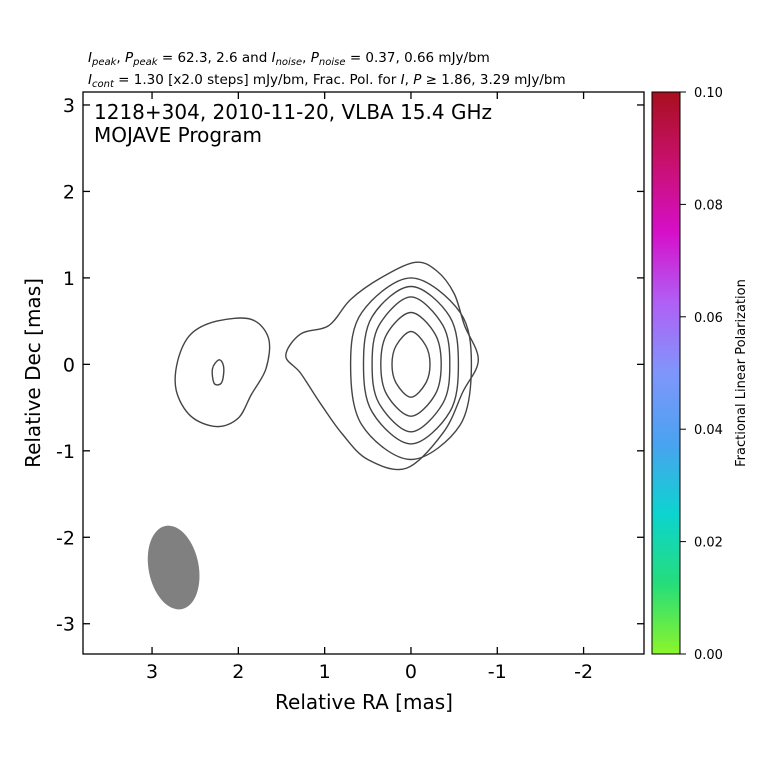 The width and height of the screenshot is (760, 760). I want to click on y-tick-label: -2, so click(65, 538).